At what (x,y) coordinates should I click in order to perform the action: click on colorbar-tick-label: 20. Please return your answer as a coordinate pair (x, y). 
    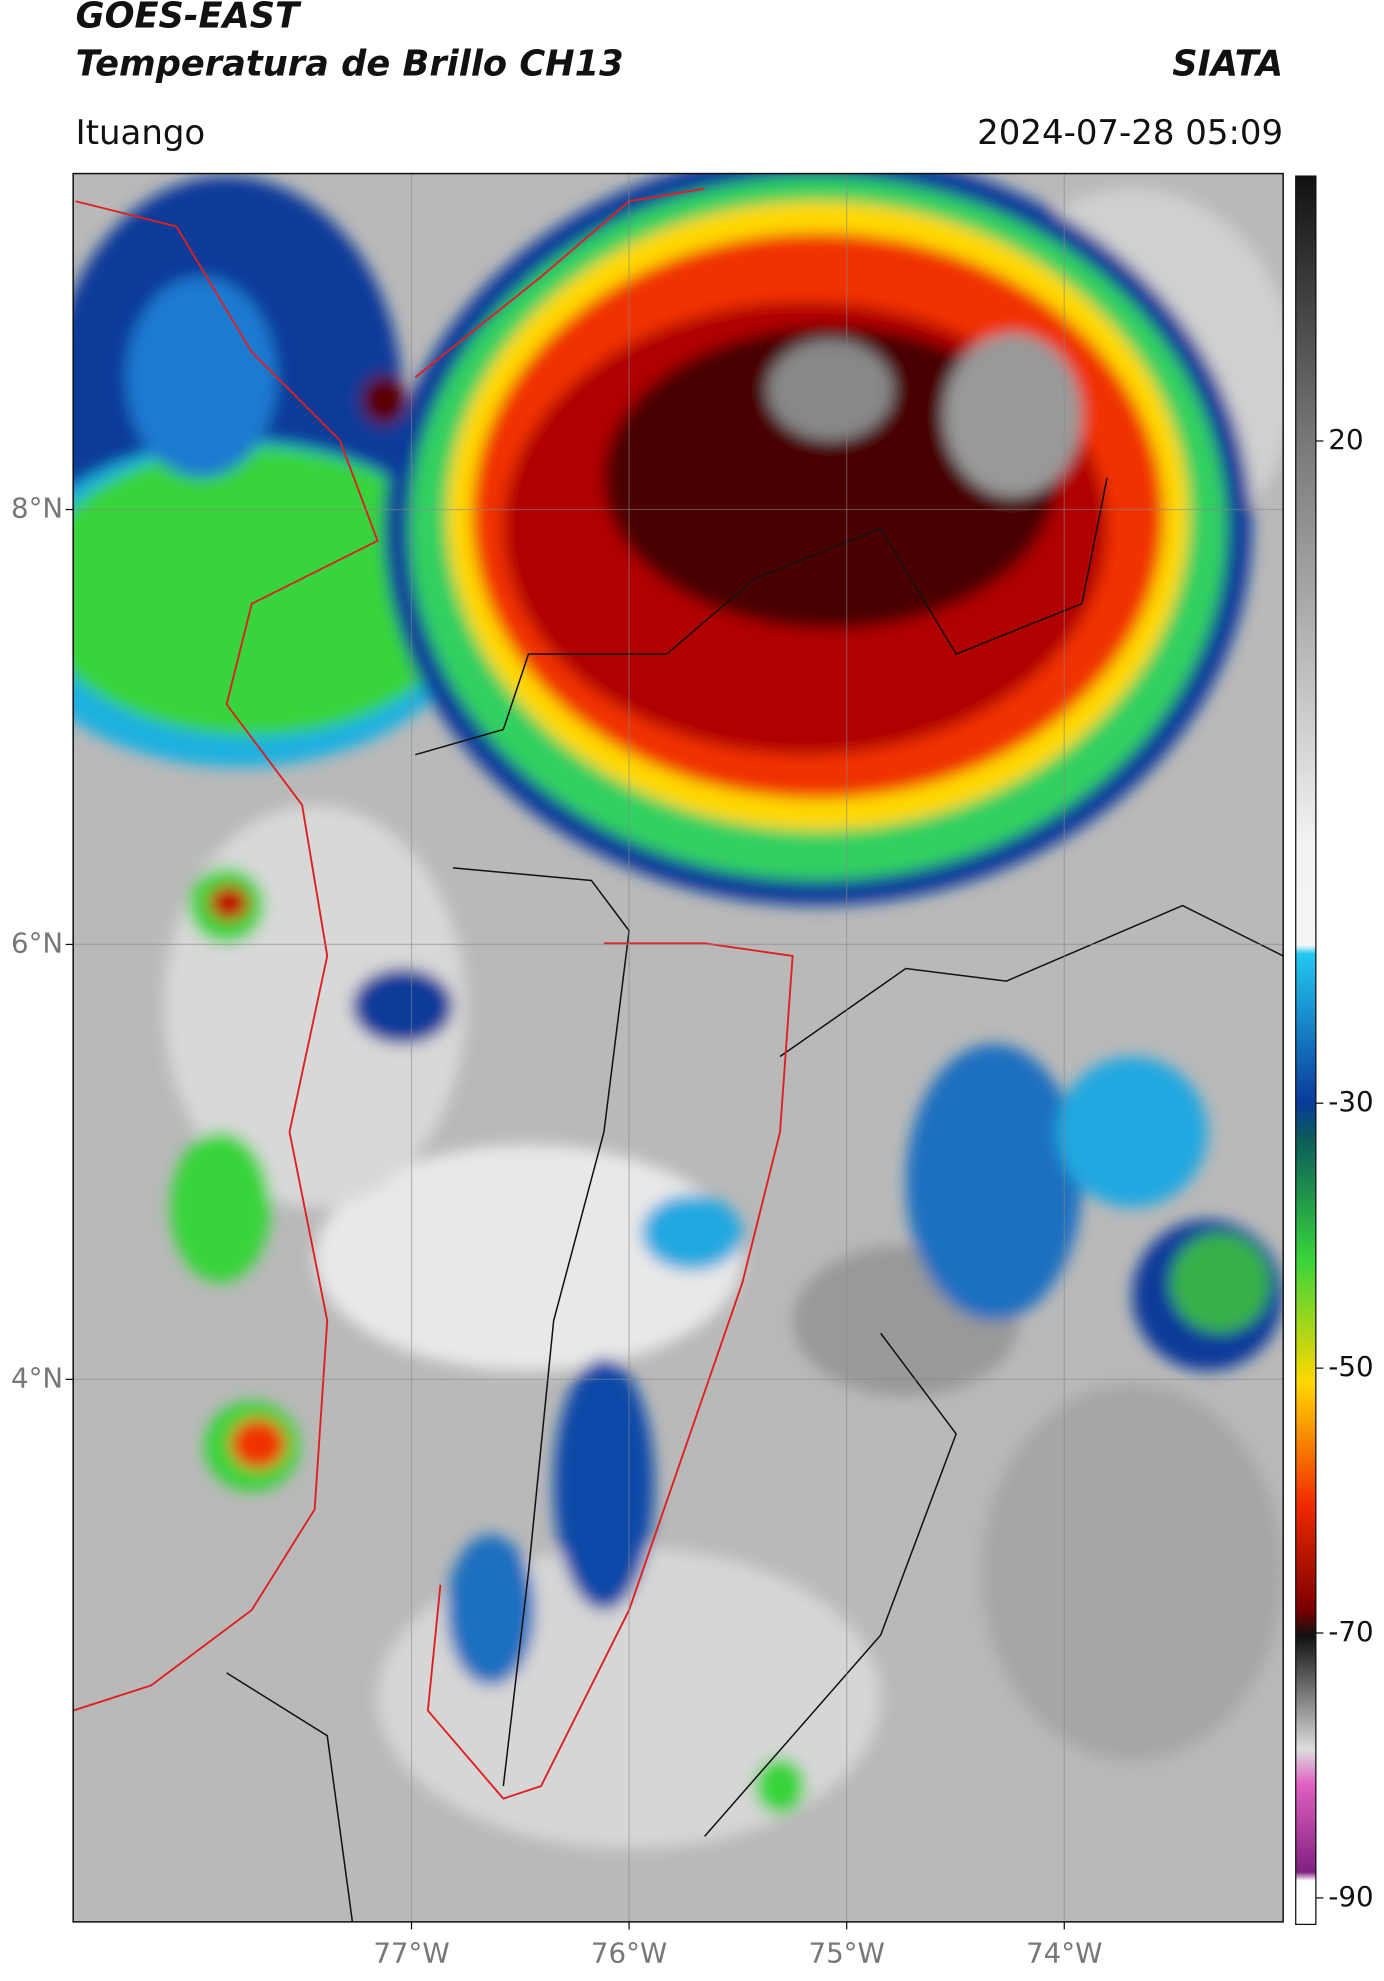
    Looking at the image, I should click on (1345, 439).